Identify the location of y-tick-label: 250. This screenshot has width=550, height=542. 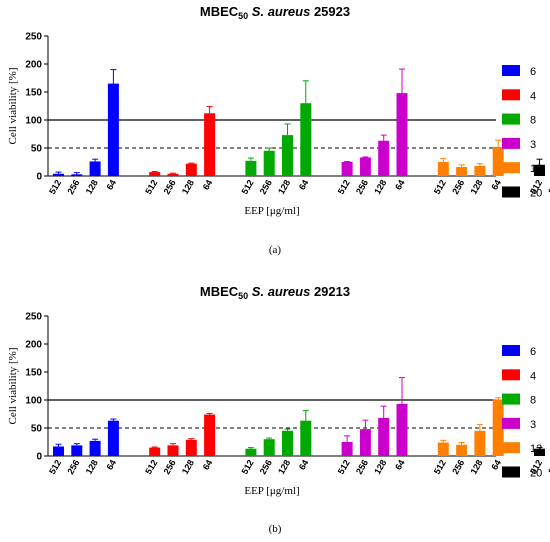
(33, 37).